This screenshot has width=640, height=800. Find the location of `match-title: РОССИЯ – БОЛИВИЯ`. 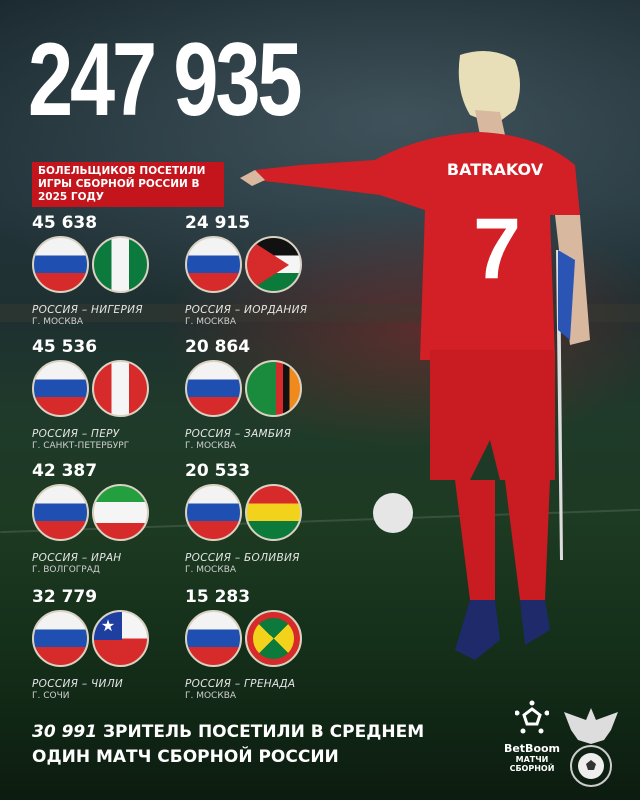

match-title: РОССИЯ – БОЛИВИЯ is located at coordinates (242, 558).